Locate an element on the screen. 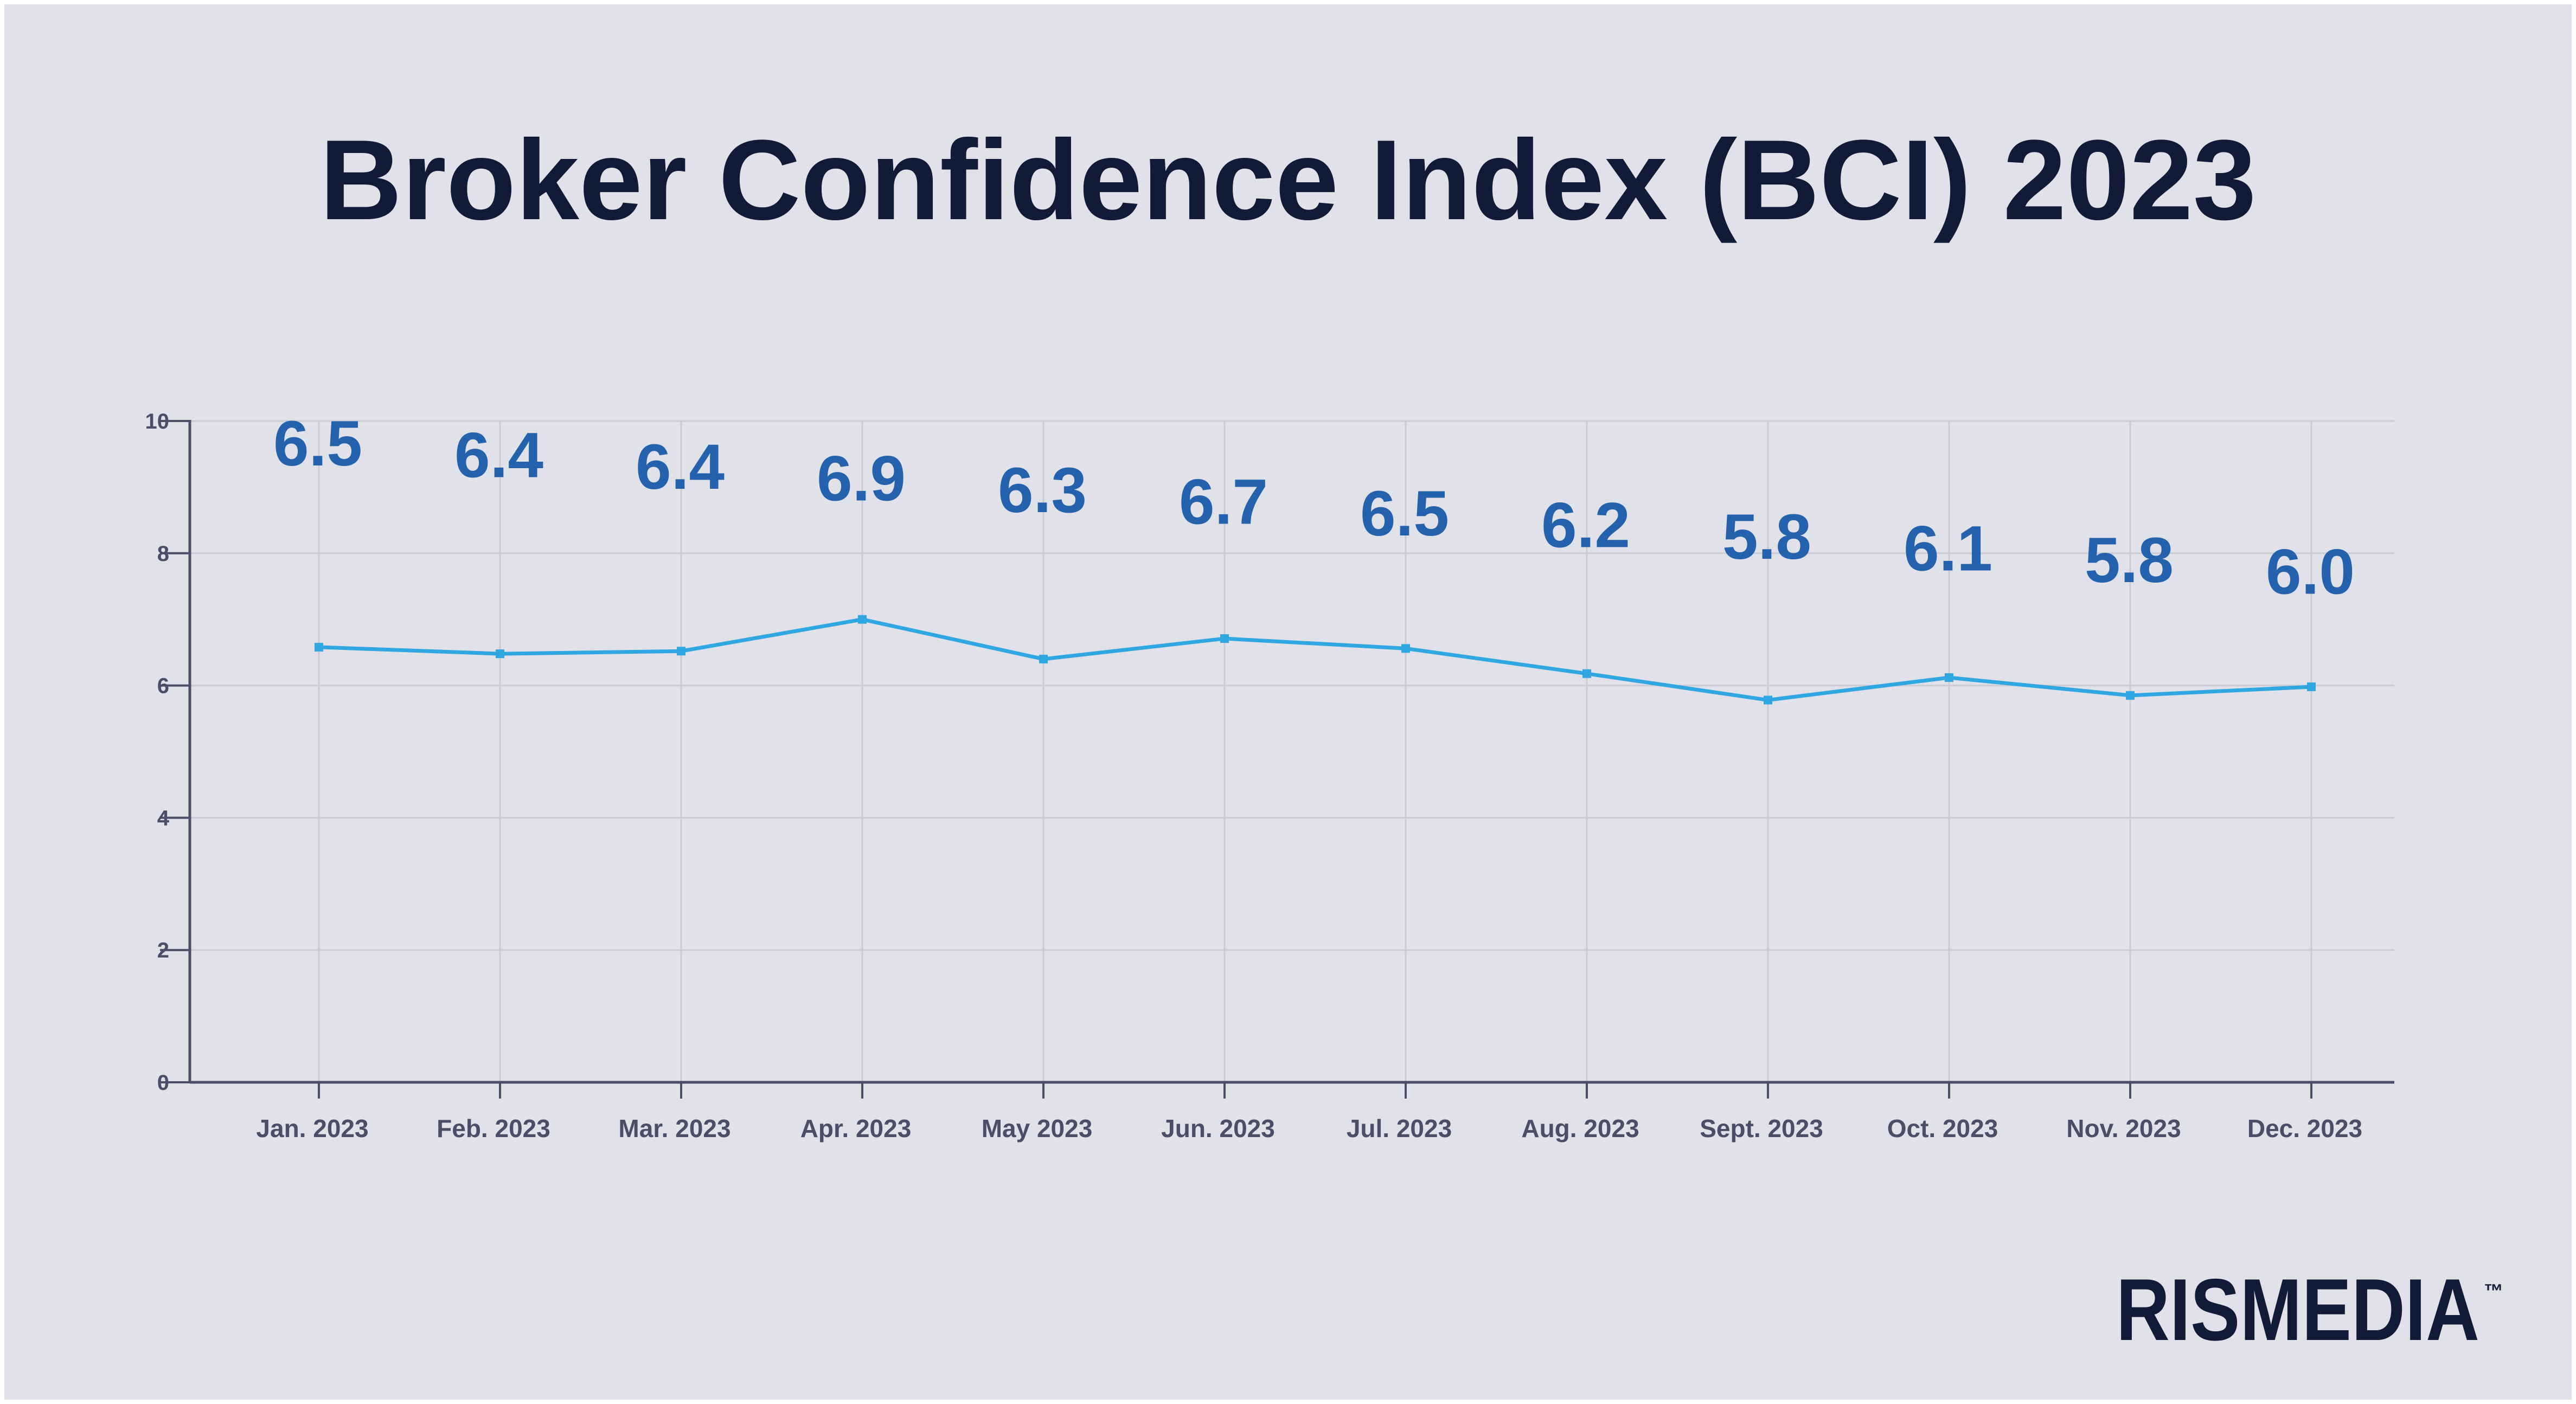  data-label: 6.2 is located at coordinates (1585, 525).